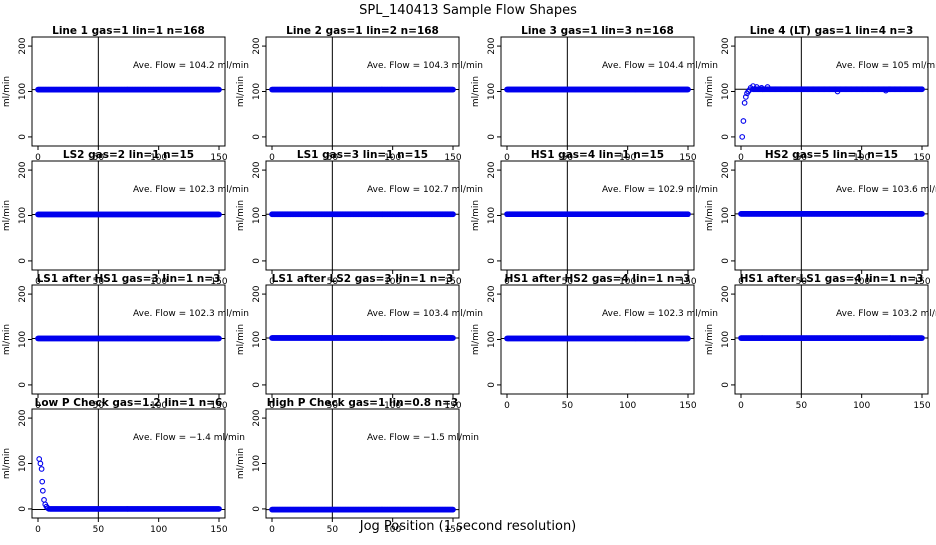 The height and width of the screenshot is (545, 936). Describe the element at coordinates (128, 31) in the screenshot. I see `panel-title: Line 1 gas=1 lin=1 n=168` at that location.